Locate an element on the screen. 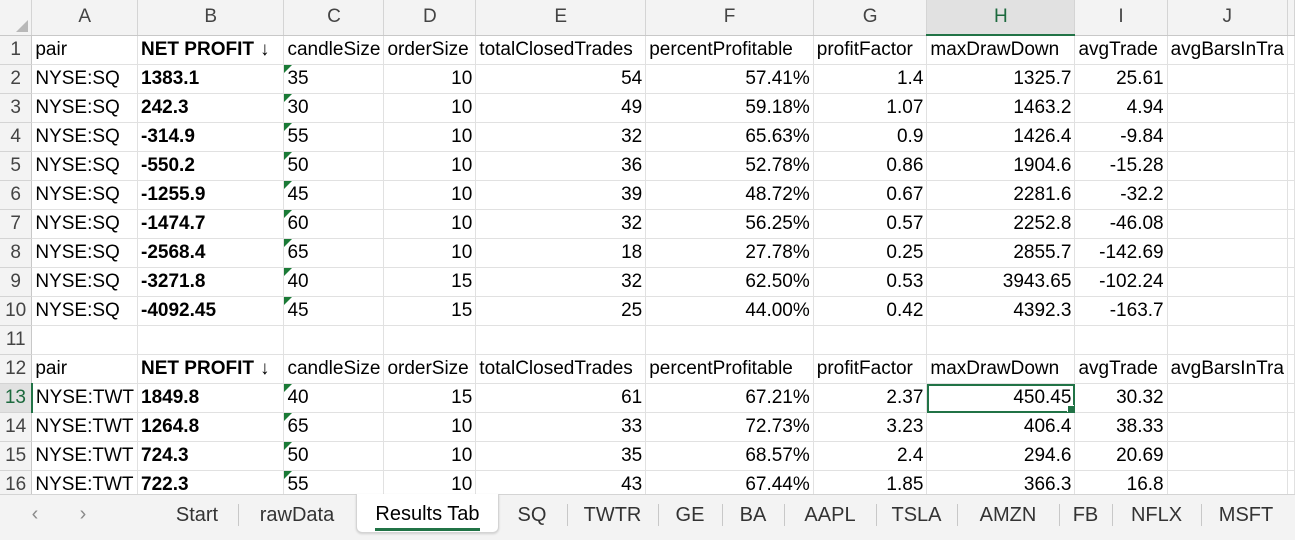 The image size is (1295, 540). cell-a12: pair is located at coordinates (85, 369).